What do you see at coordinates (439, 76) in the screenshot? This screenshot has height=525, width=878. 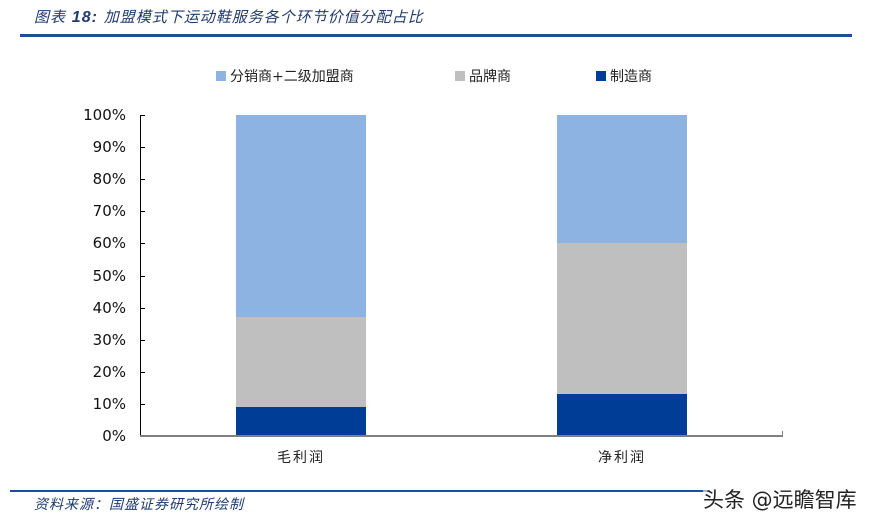 I see `legend: 分销商+二级加盟商 品牌商 制造商` at bounding box center [439, 76].